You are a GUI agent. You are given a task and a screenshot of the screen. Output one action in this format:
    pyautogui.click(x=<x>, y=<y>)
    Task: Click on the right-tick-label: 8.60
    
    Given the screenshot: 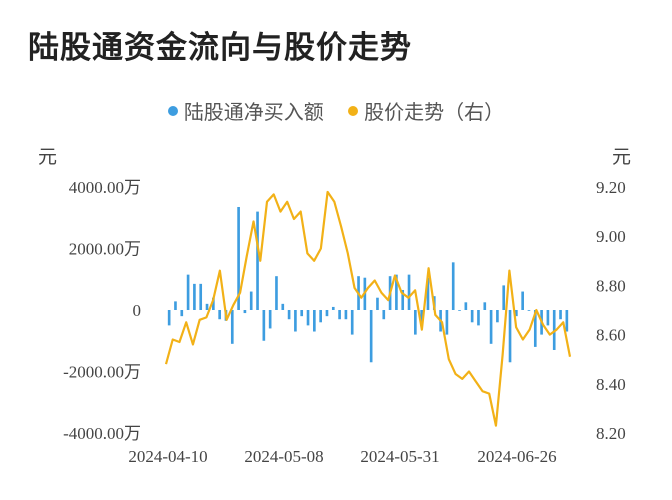 What is the action you would take?
    pyautogui.click(x=611, y=335)
    